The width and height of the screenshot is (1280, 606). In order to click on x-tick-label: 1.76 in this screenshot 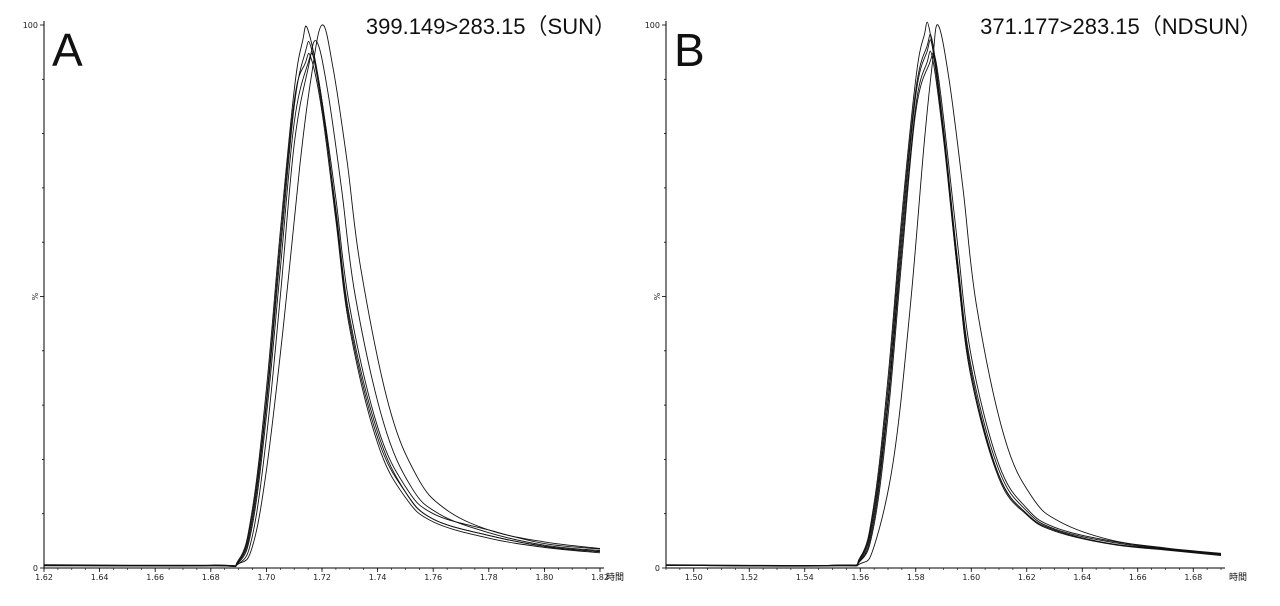, I will do `click(433, 577)`.